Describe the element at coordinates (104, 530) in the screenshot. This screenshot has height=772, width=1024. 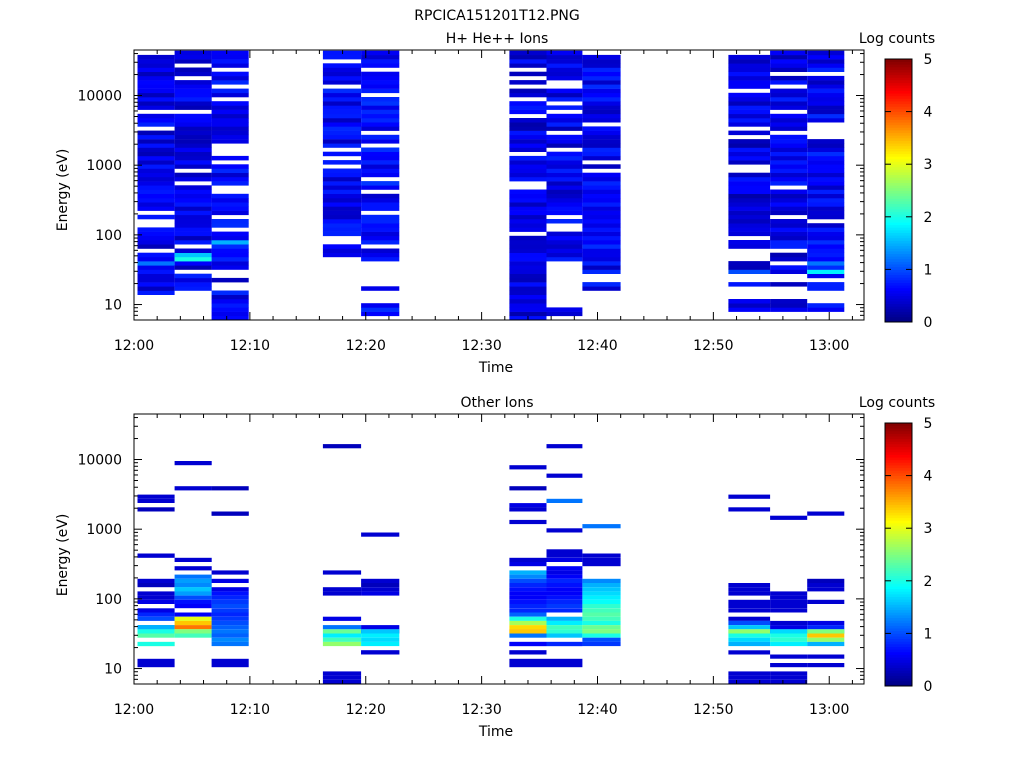
I see `y-tick-label: 1000` at that location.